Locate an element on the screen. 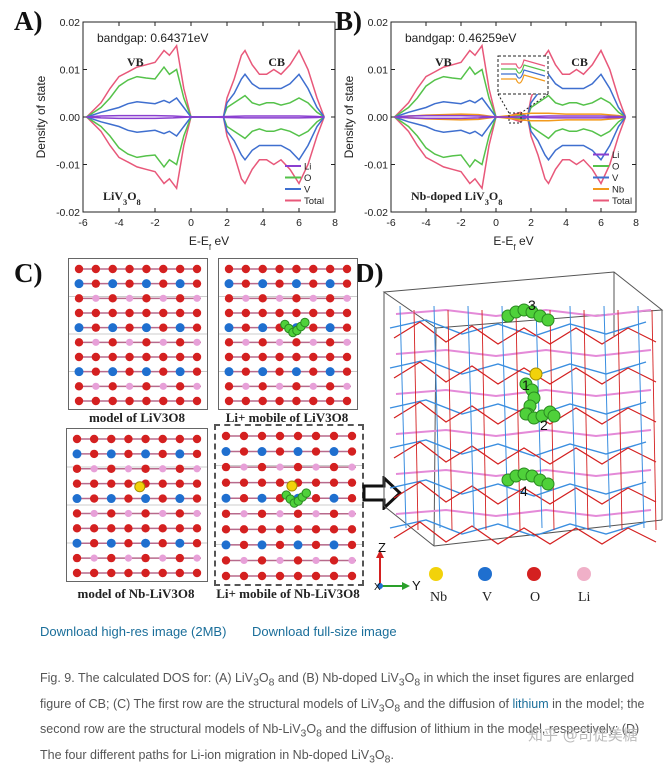 The height and width of the screenshot is (770, 672). legend-label-o: O is located at coordinates (615, 167).